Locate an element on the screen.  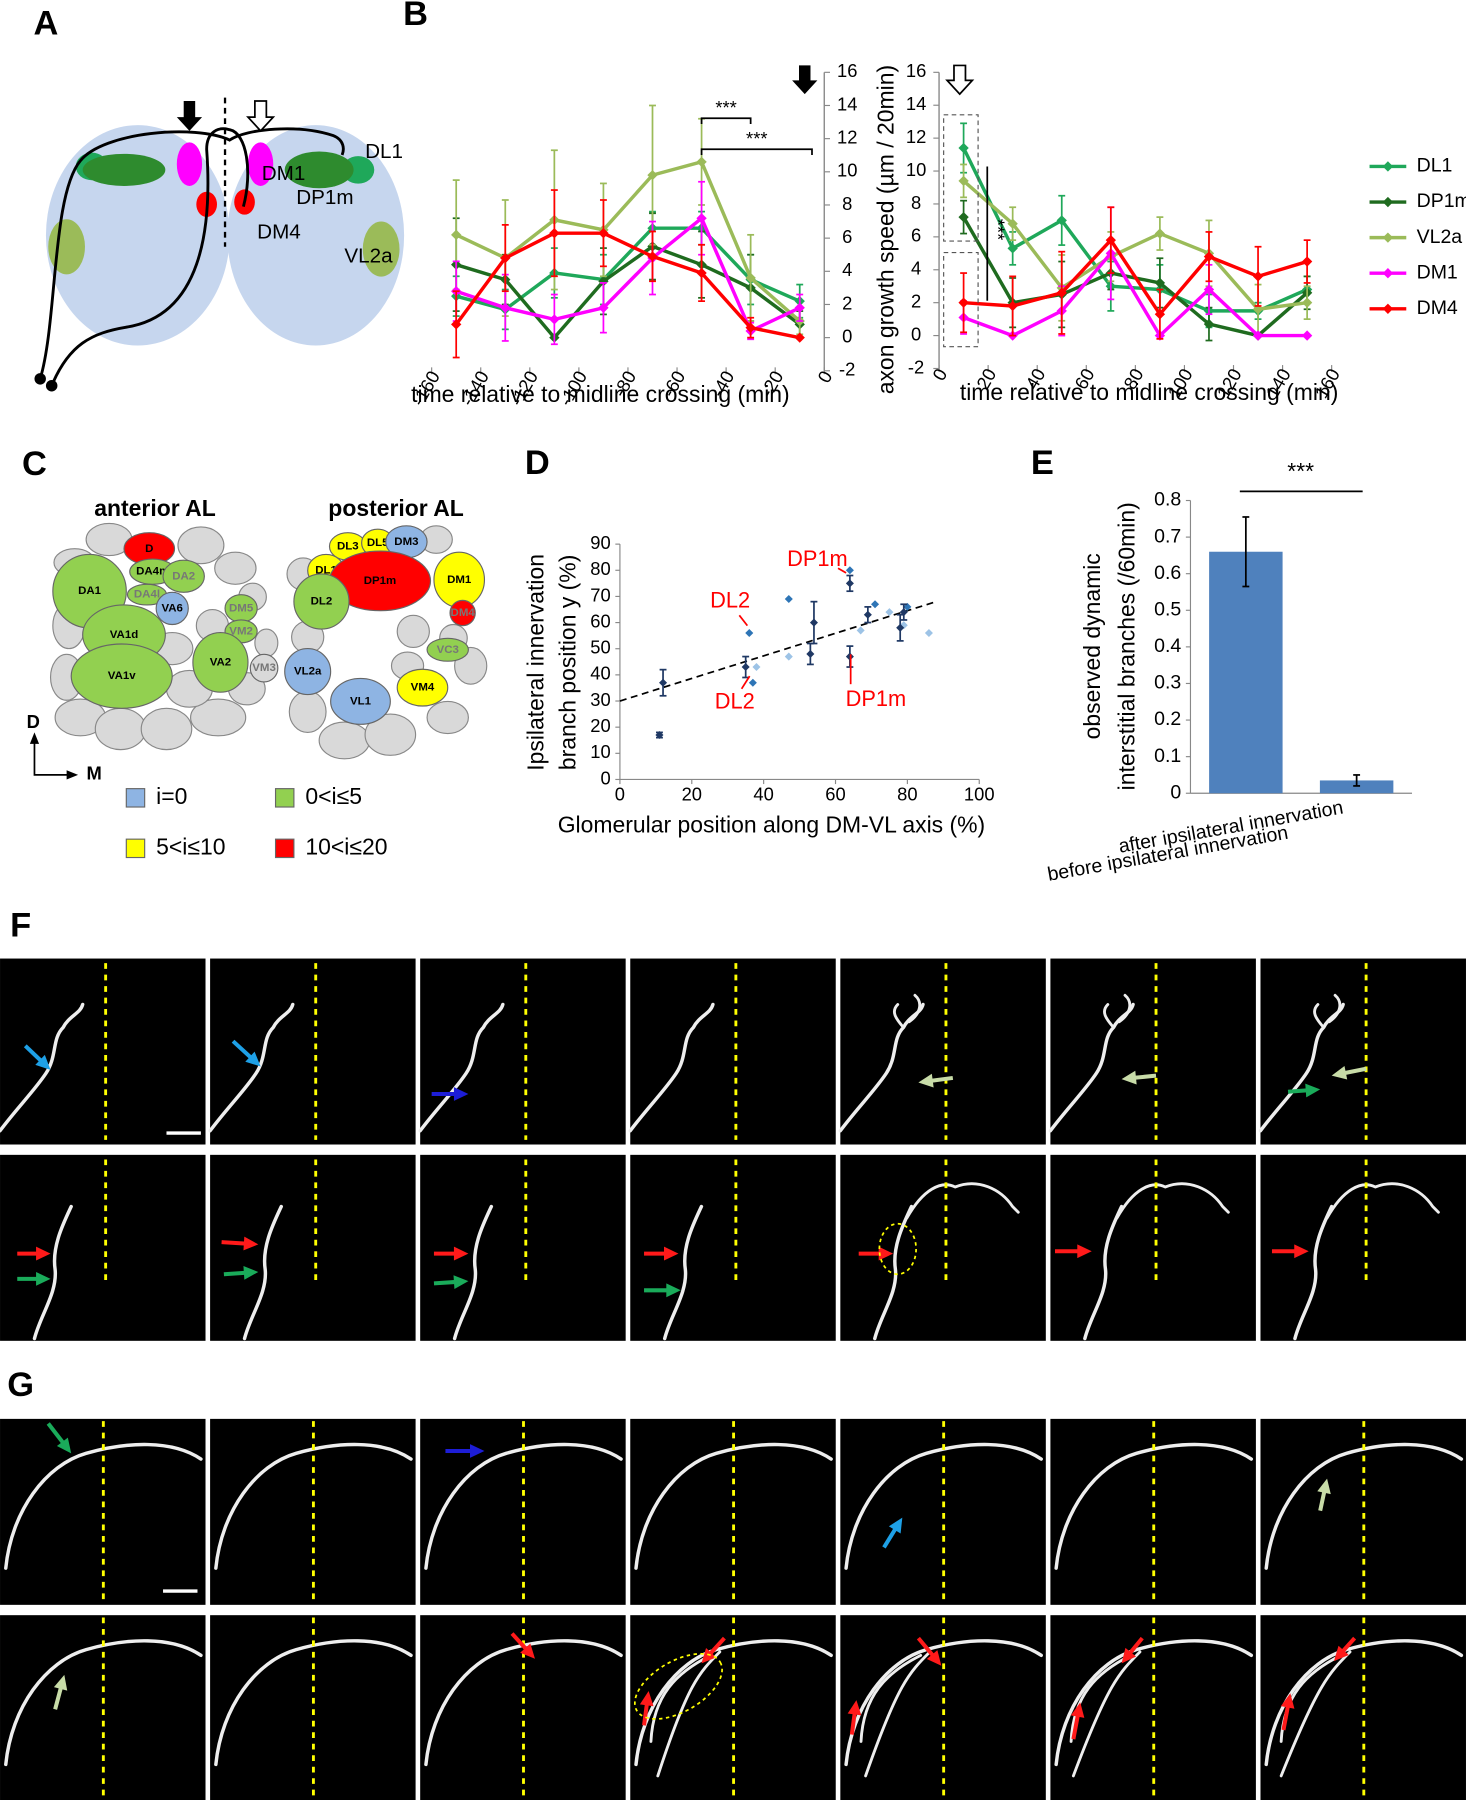
y-tick-label: 16 is located at coordinates (916, 70).